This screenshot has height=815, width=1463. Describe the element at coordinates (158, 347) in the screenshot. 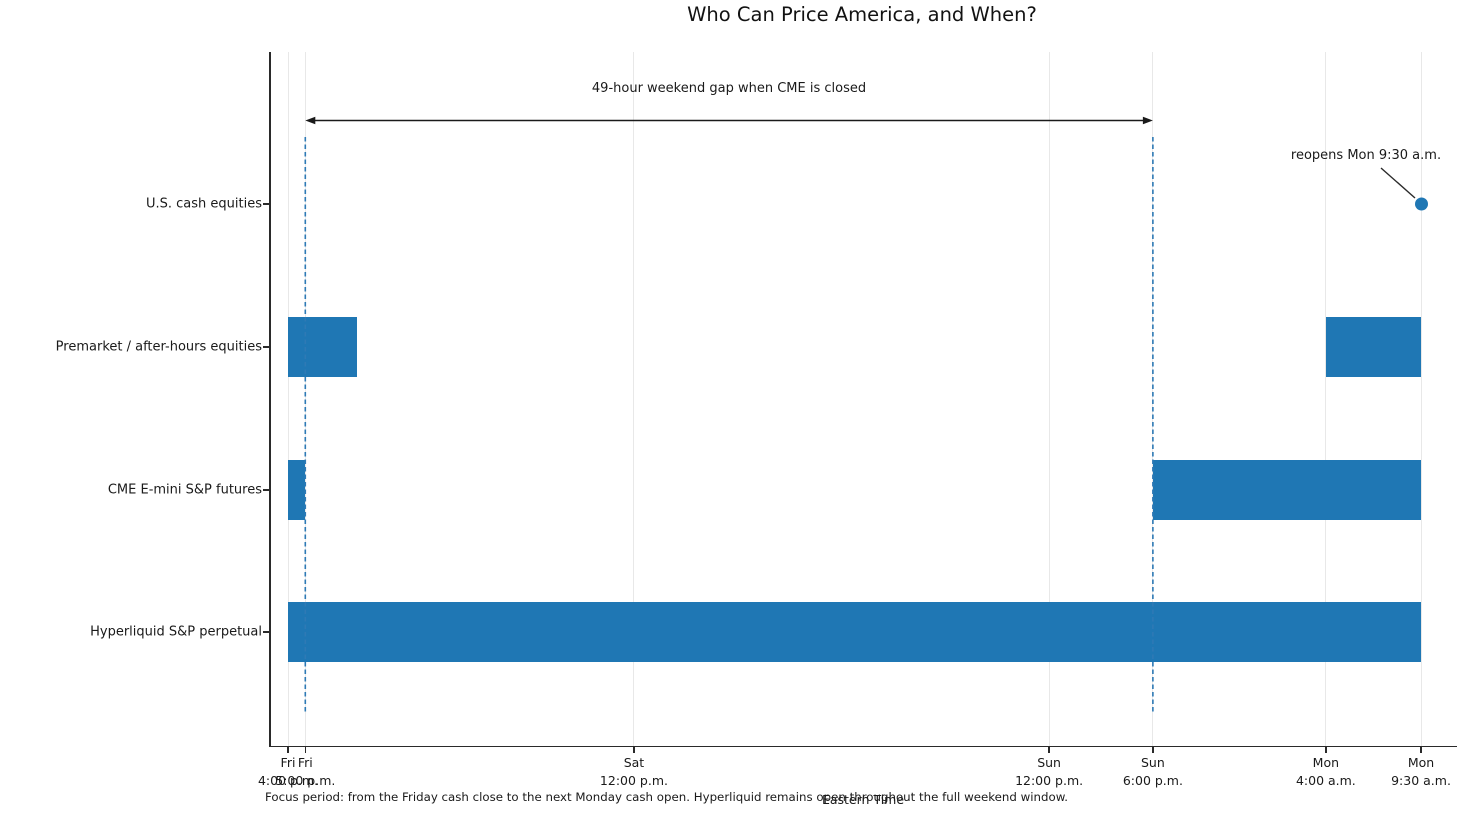

I see `y-tick-label: Premarket / after-hours equities` at that location.